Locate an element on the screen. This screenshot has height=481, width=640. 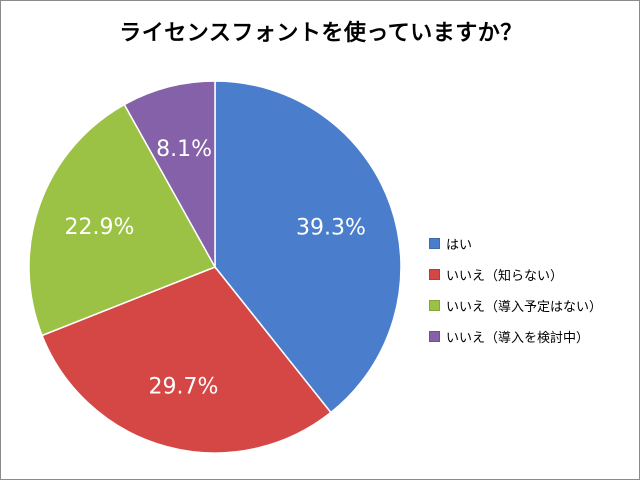
slice-value-label-3: 8.1% is located at coordinates (184, 149).